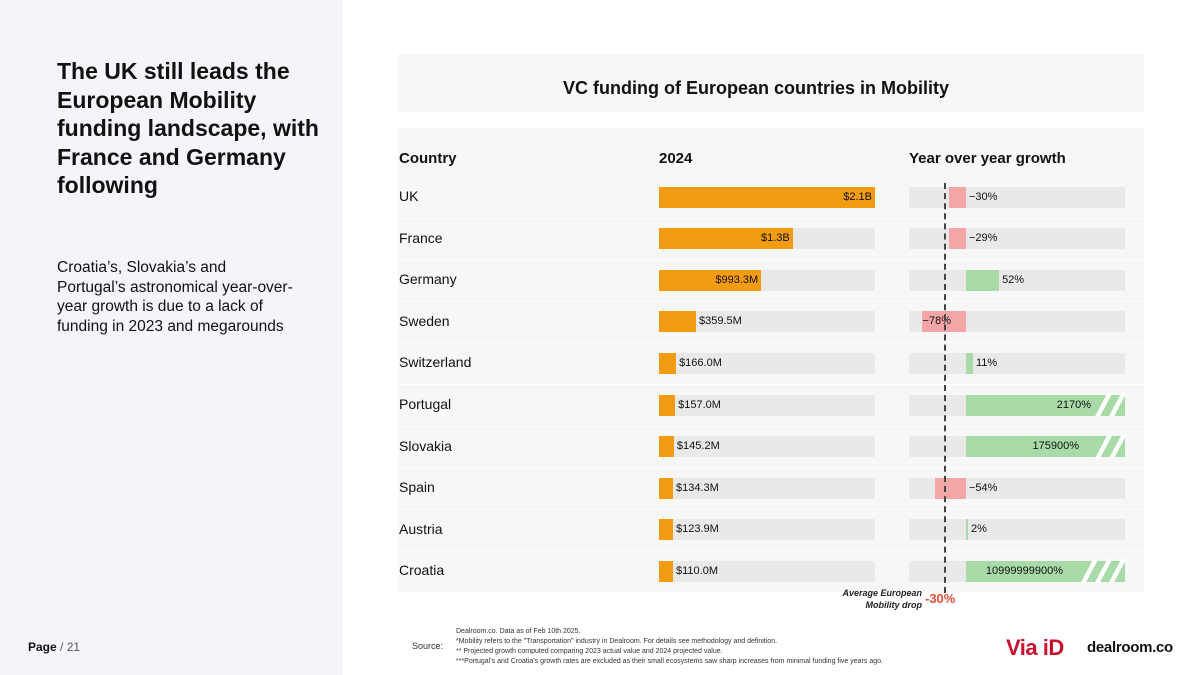 Image resolution: width=1200 pixels, height=675 pixels. Describe the element at coordinates (1013, 279) in the screenshot. I see `growth-value-label: 52%` at that location.